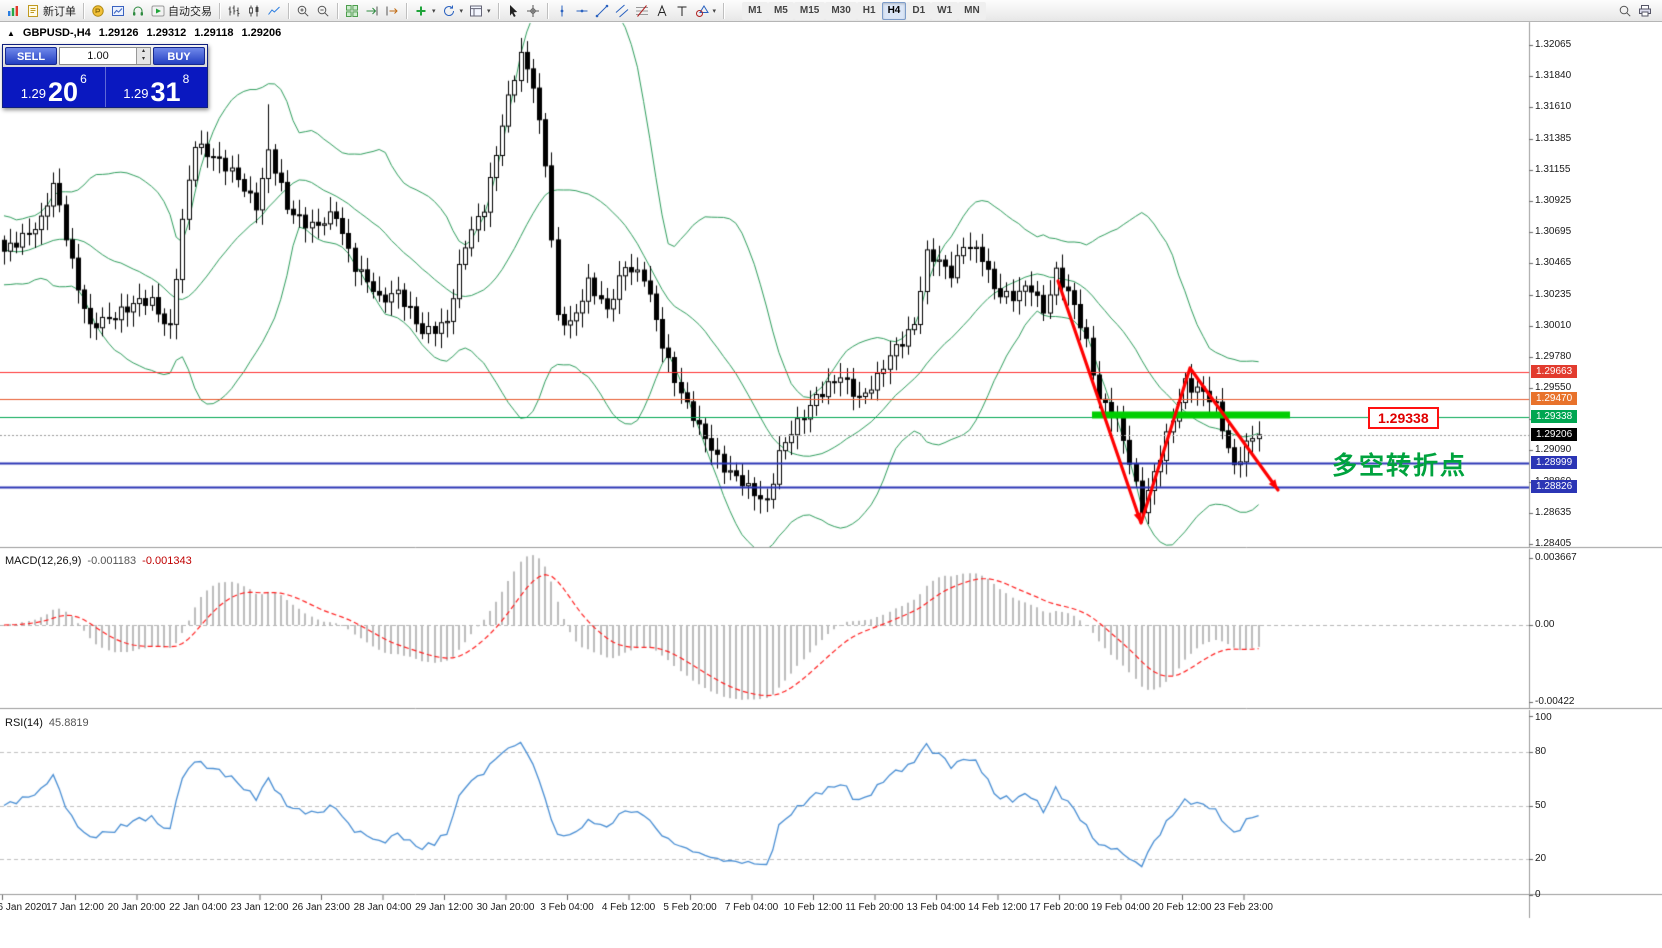  What do you see at coordinates (165, 91) in the screenshot?
I see `buy-price-pips: 31` at bounding box center [165, 91].